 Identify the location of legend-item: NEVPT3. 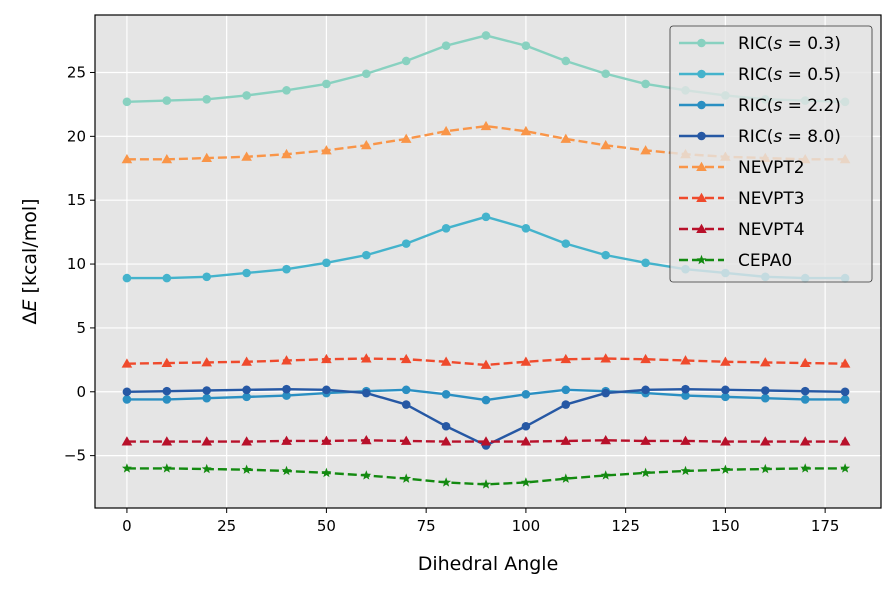
(742, 199).